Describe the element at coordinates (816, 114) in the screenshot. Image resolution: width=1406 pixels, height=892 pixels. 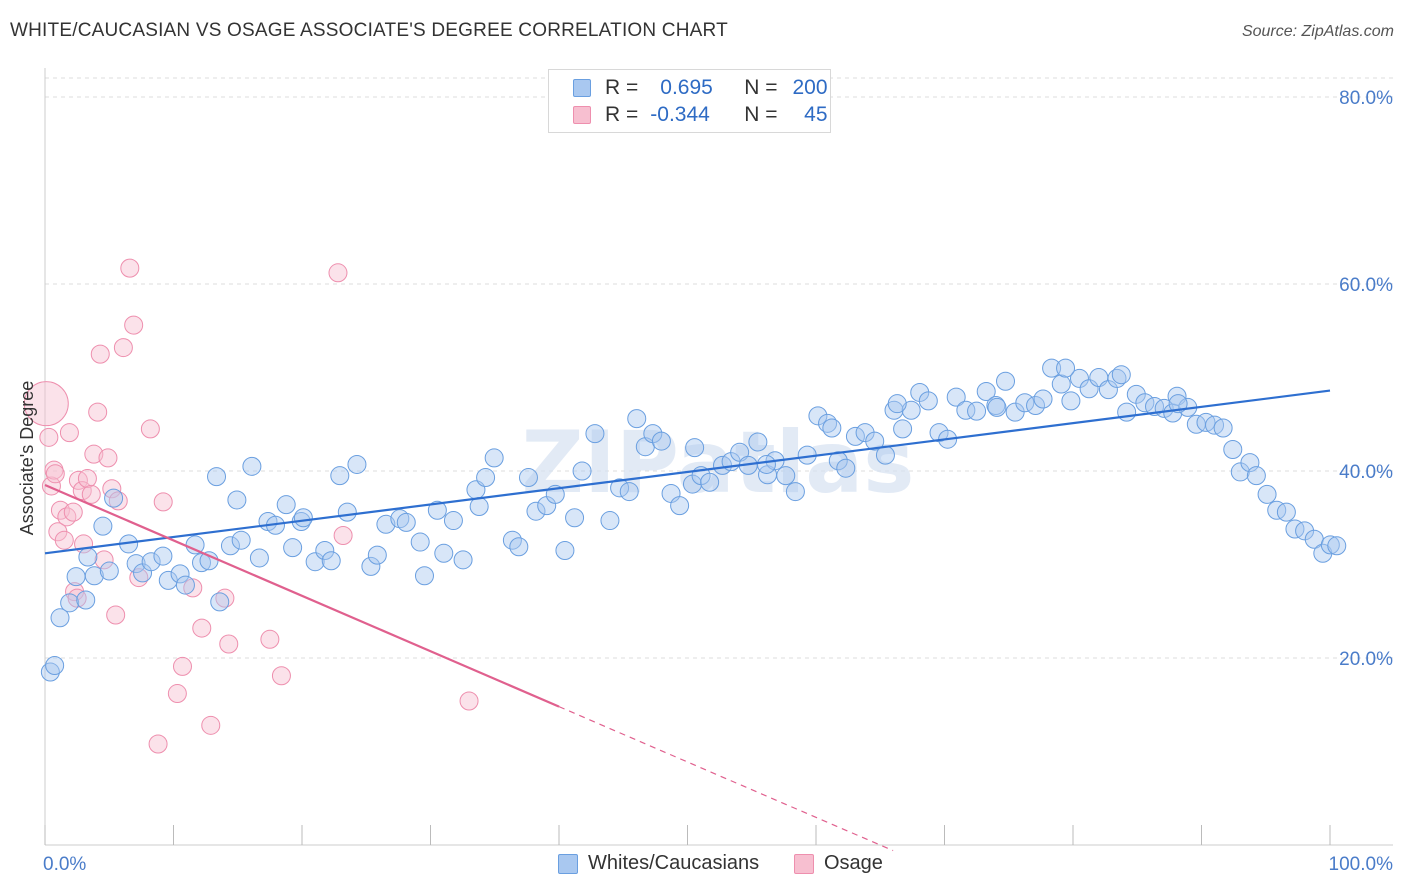
I see `n-value: 45` at that location.